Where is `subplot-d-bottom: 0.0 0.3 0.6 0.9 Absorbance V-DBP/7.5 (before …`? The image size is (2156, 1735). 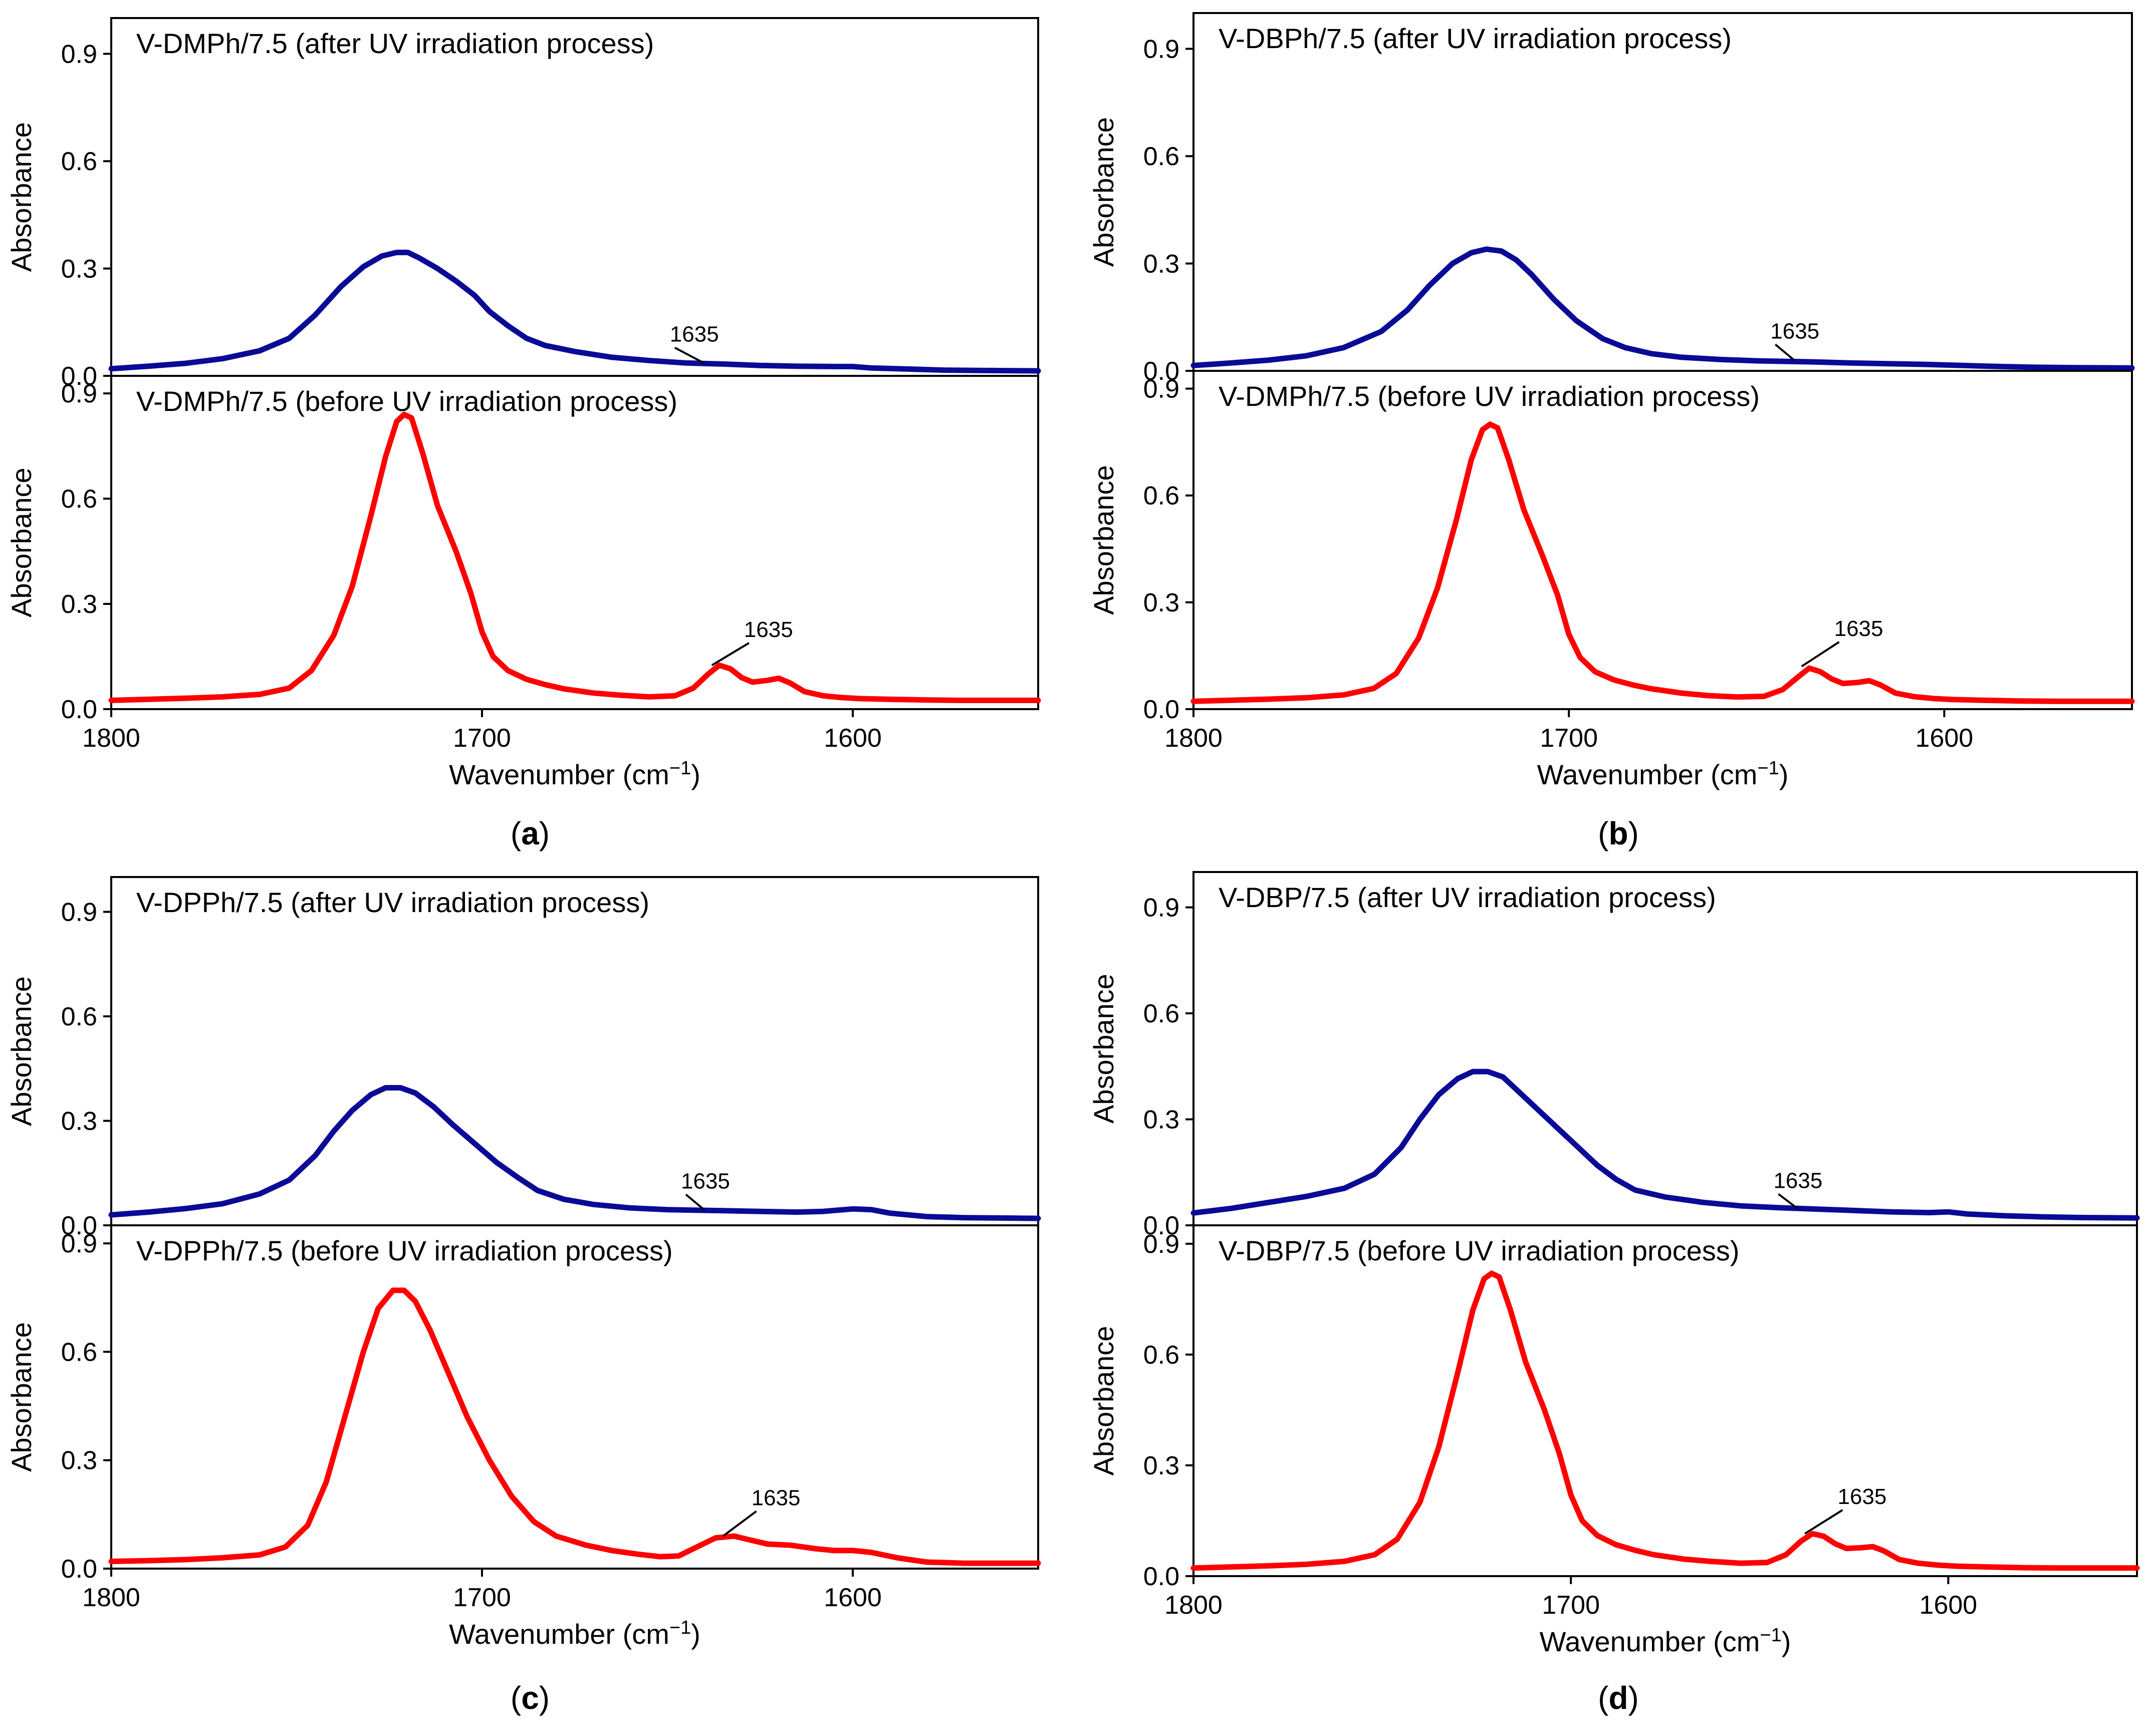
subplot-d-bottom: 0.0 0.3 0.6 0.9 Absorbance V-DBP/7.5 (before … is located at coordinates (1614, 1407).